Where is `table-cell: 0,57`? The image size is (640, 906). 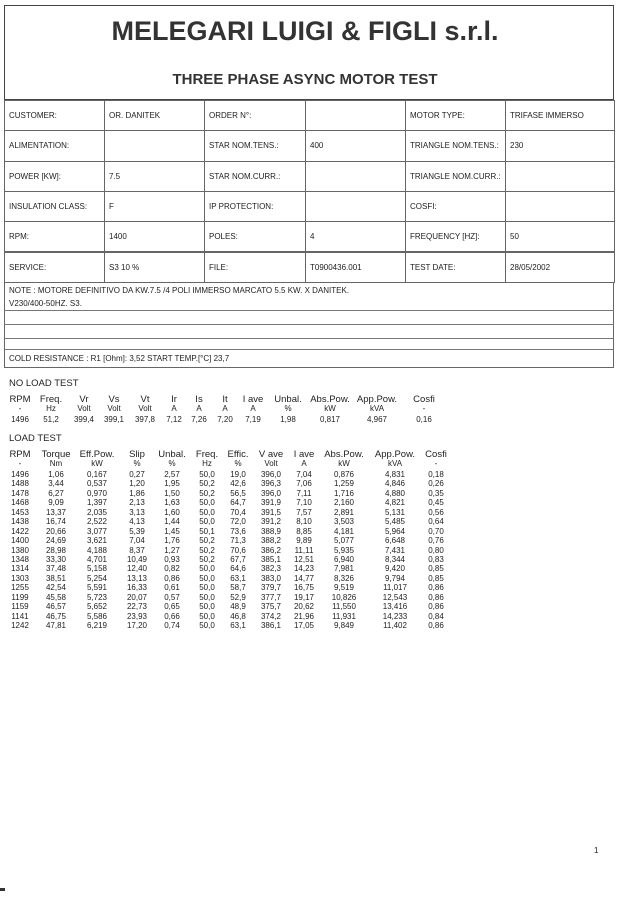
table-cell: 0,57 is located at coordinates (172, 597).